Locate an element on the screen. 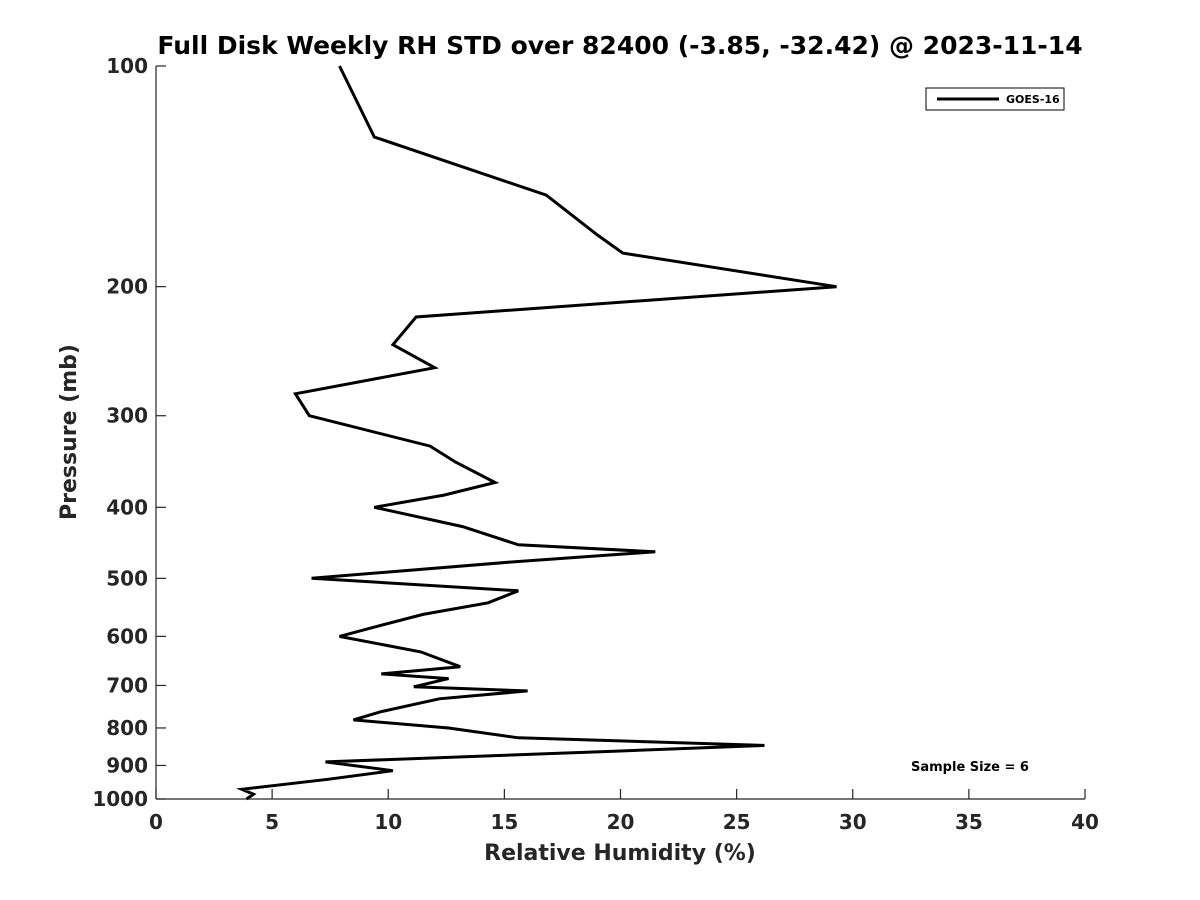  y-tick-label: 700 is located at coordinates (127, 685).